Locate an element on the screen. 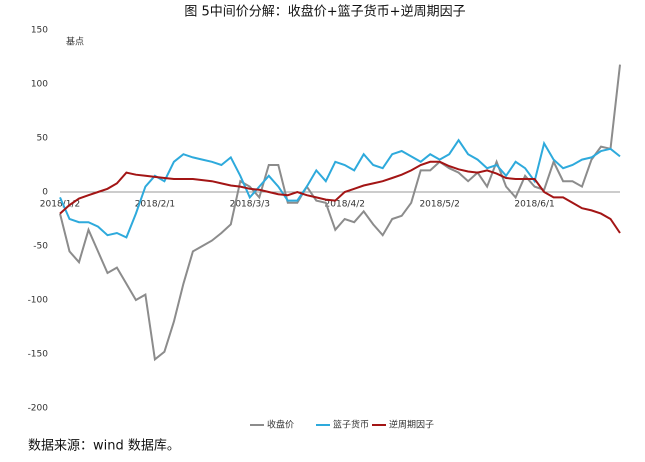  source-note: 数据来源：wind 数据库。 is located at coordinates (104, 446).